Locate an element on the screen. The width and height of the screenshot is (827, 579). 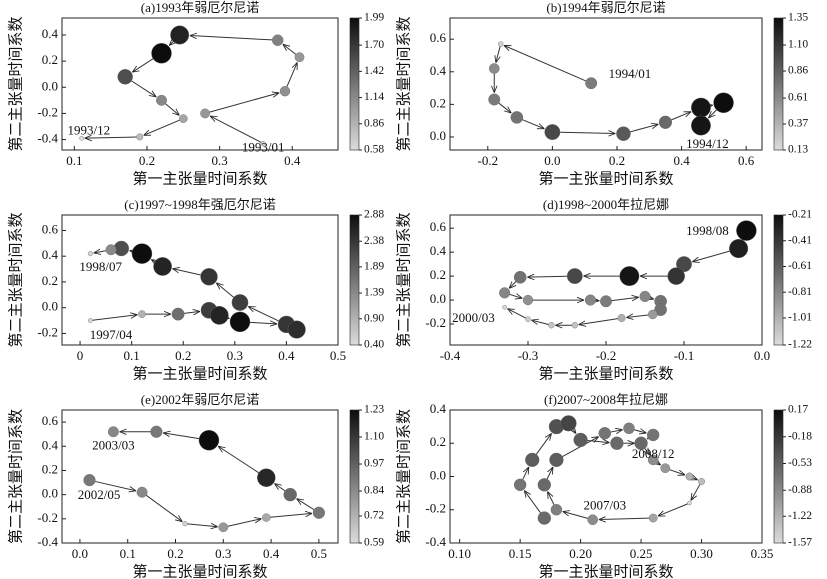
x-tick-label: 0.10 is located at coordinates (459, 553).